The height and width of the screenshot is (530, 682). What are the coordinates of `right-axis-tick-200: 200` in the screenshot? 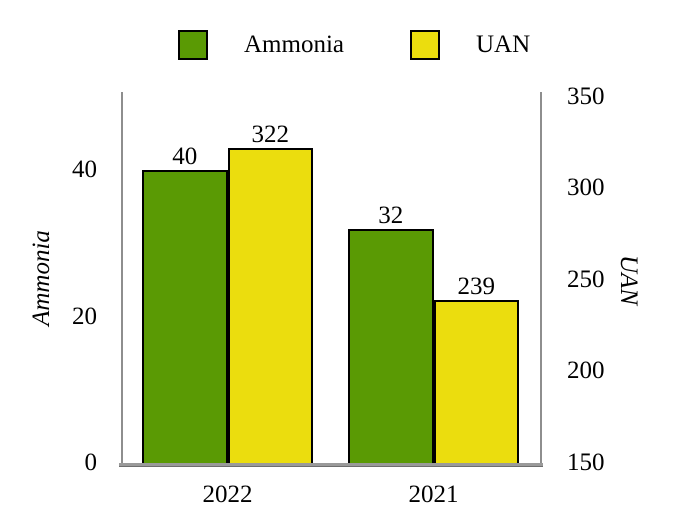 It's located at (586, 371).